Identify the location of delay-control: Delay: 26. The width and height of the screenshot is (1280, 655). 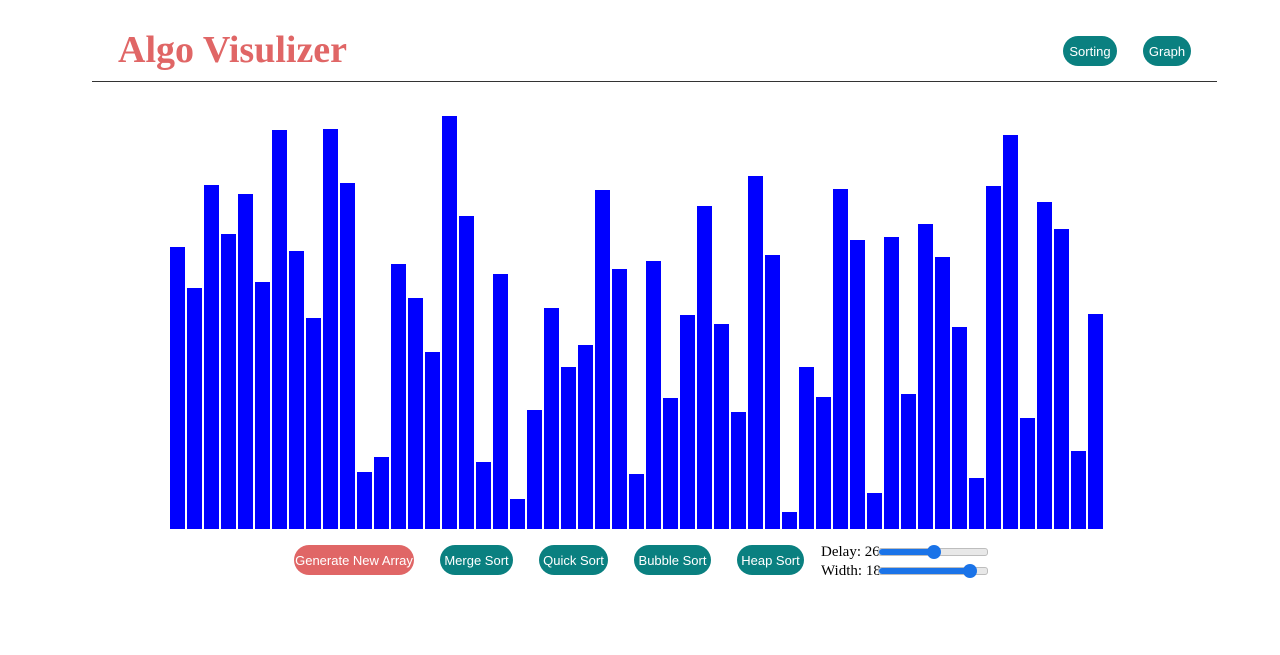
(906, 552).